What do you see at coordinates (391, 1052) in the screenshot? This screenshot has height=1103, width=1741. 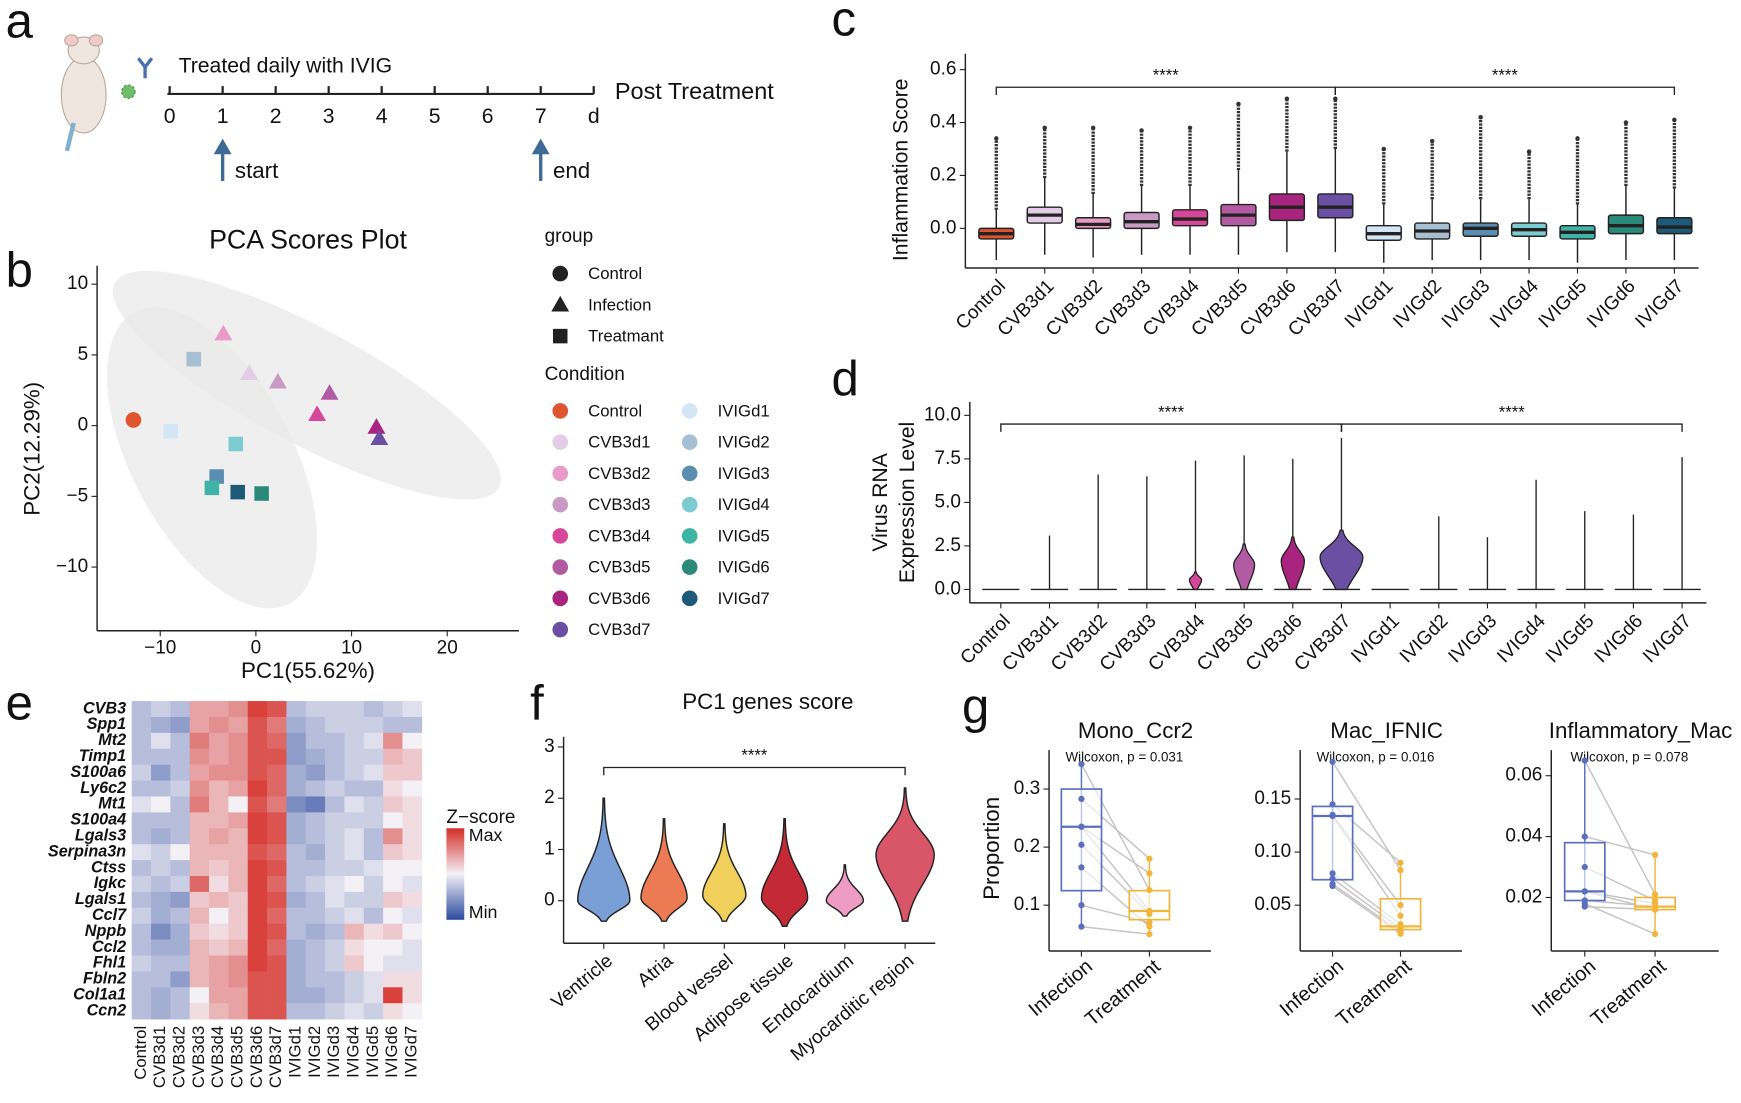 I see `column-label: IVIGd6` at bounding box center [391, 1052].